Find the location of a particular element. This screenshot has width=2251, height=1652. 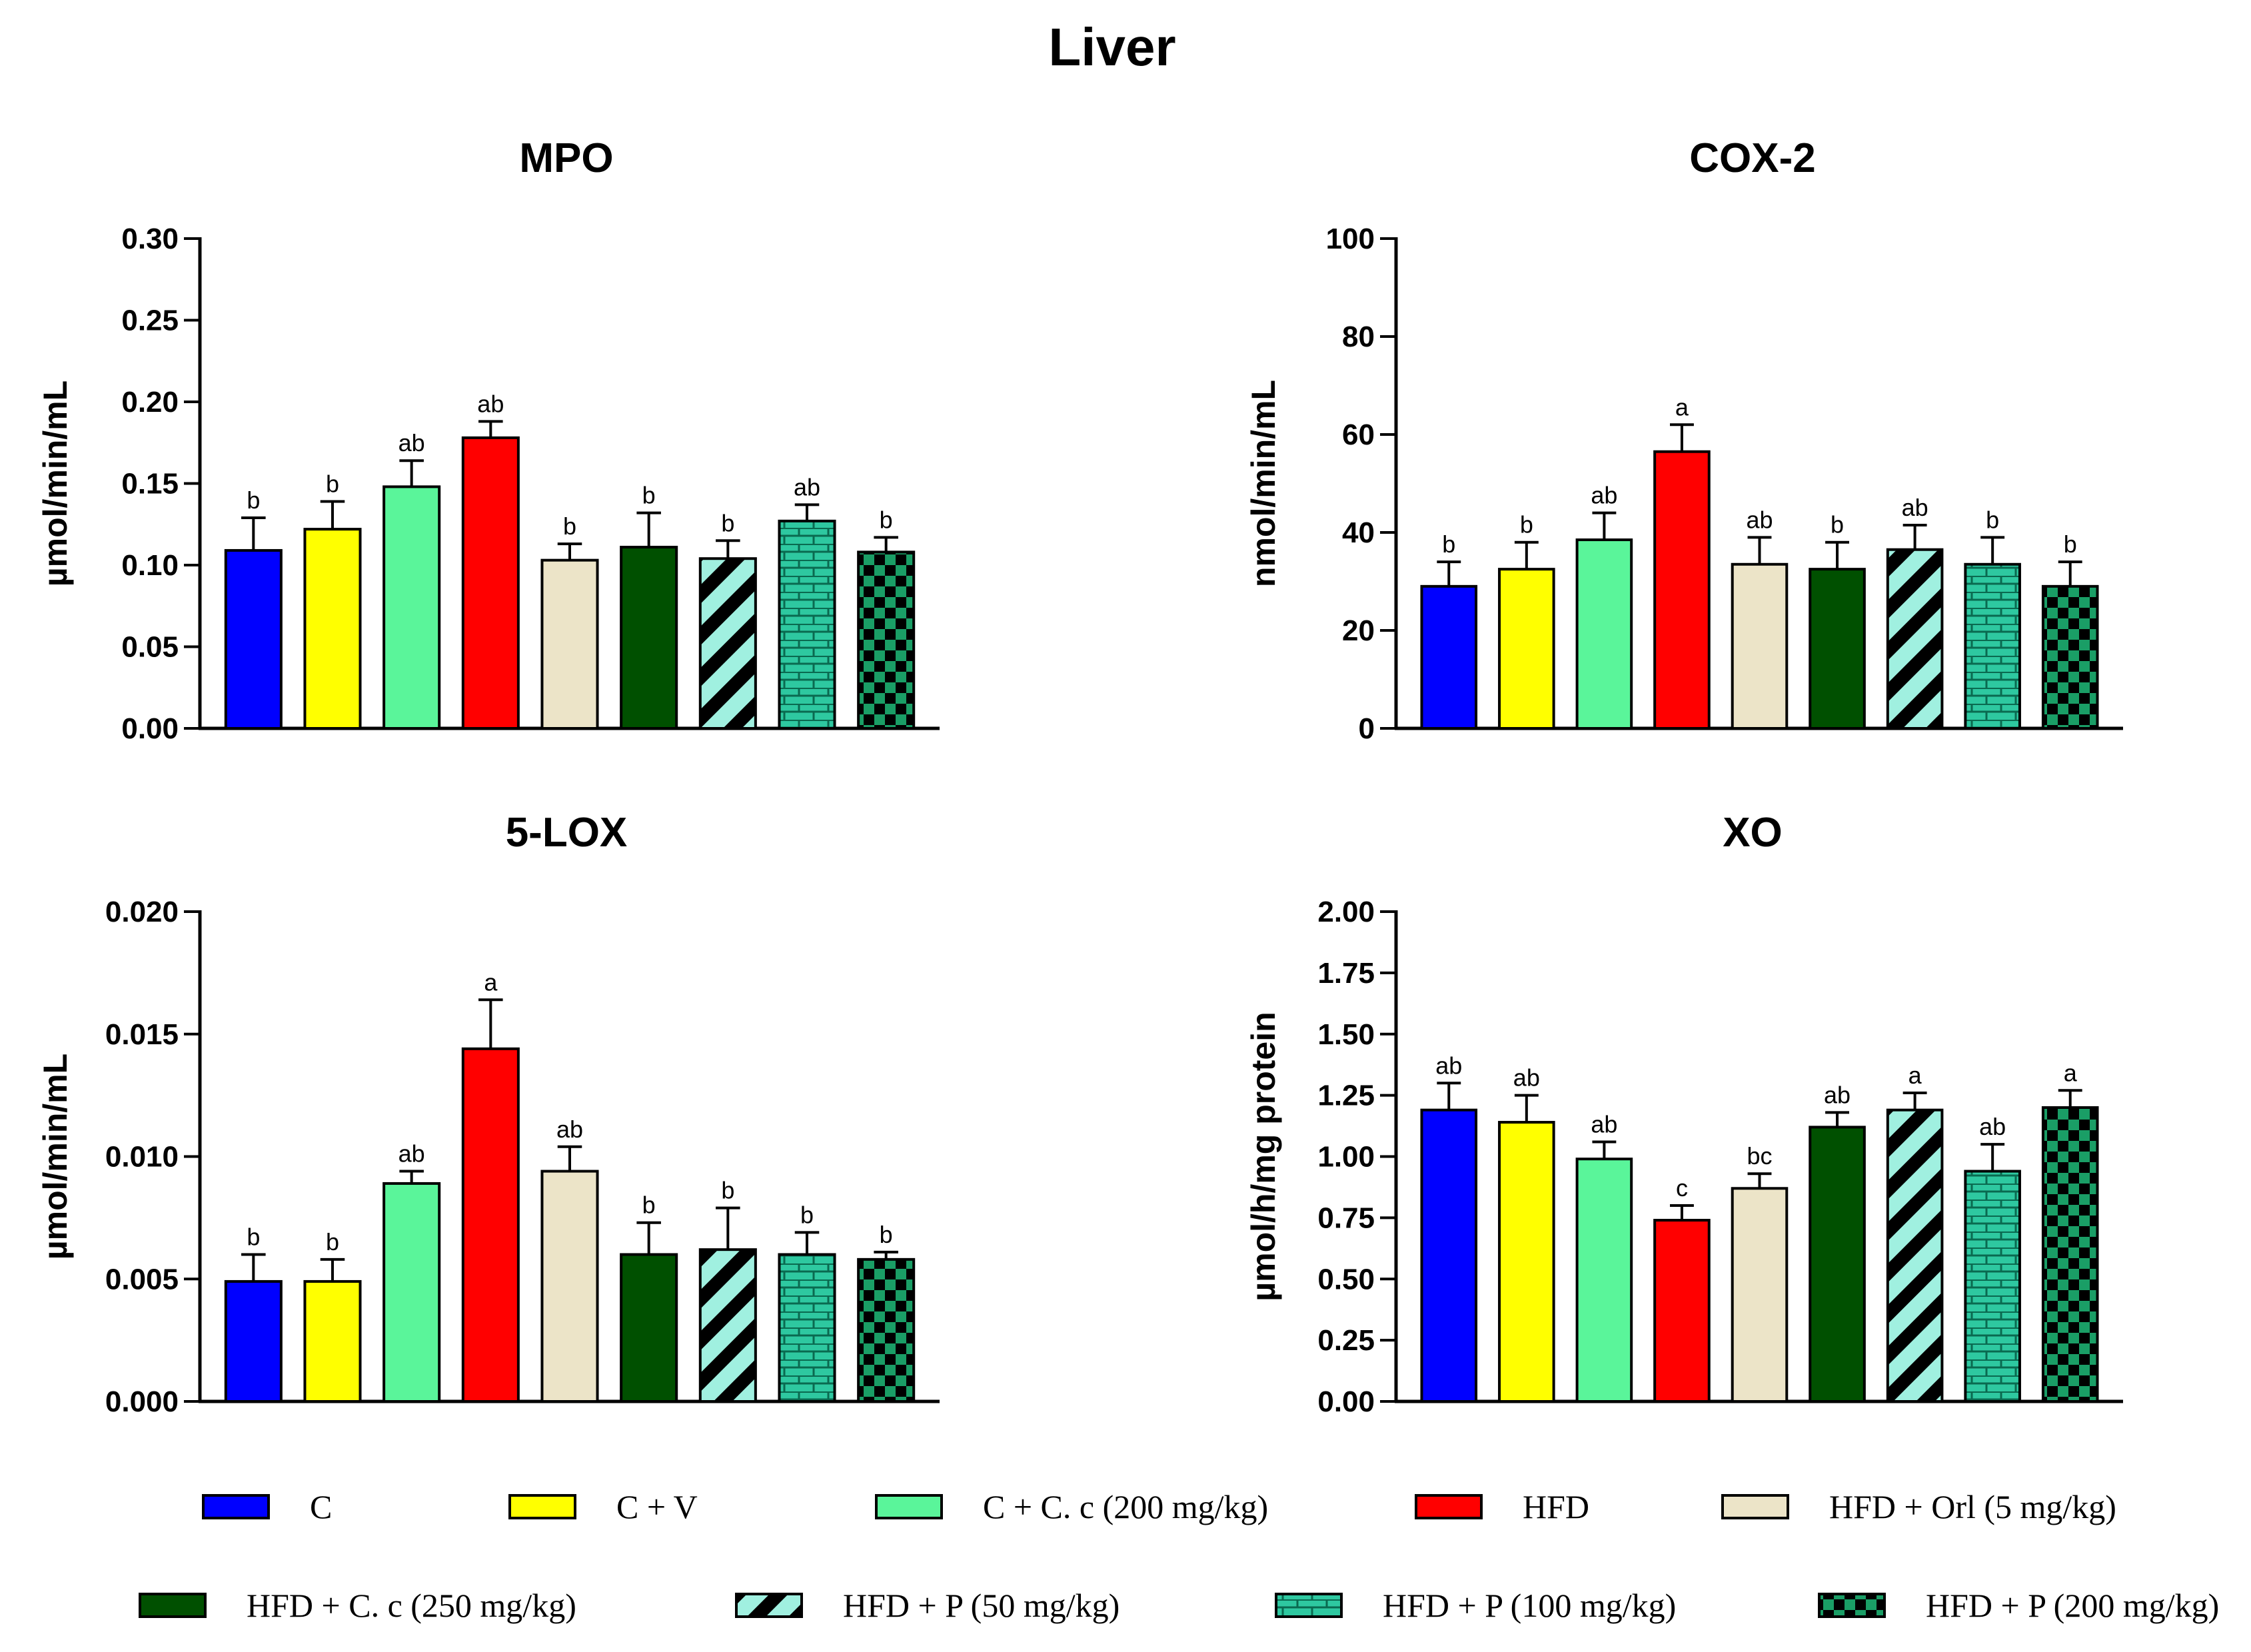

legend-label: C is located at coordinates (321, 1507).